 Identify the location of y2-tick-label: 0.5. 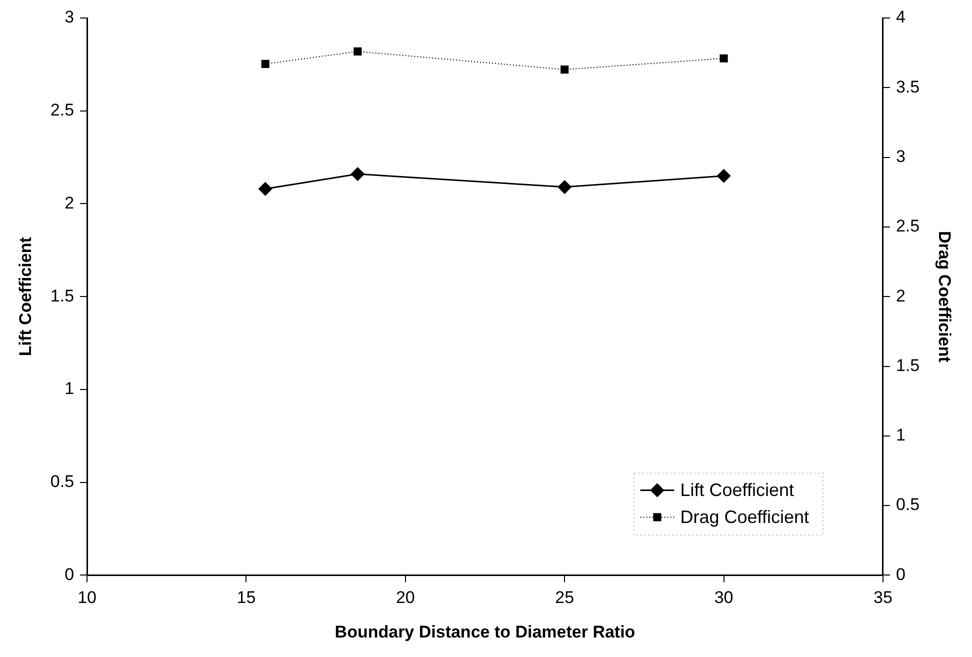
(908, 504).